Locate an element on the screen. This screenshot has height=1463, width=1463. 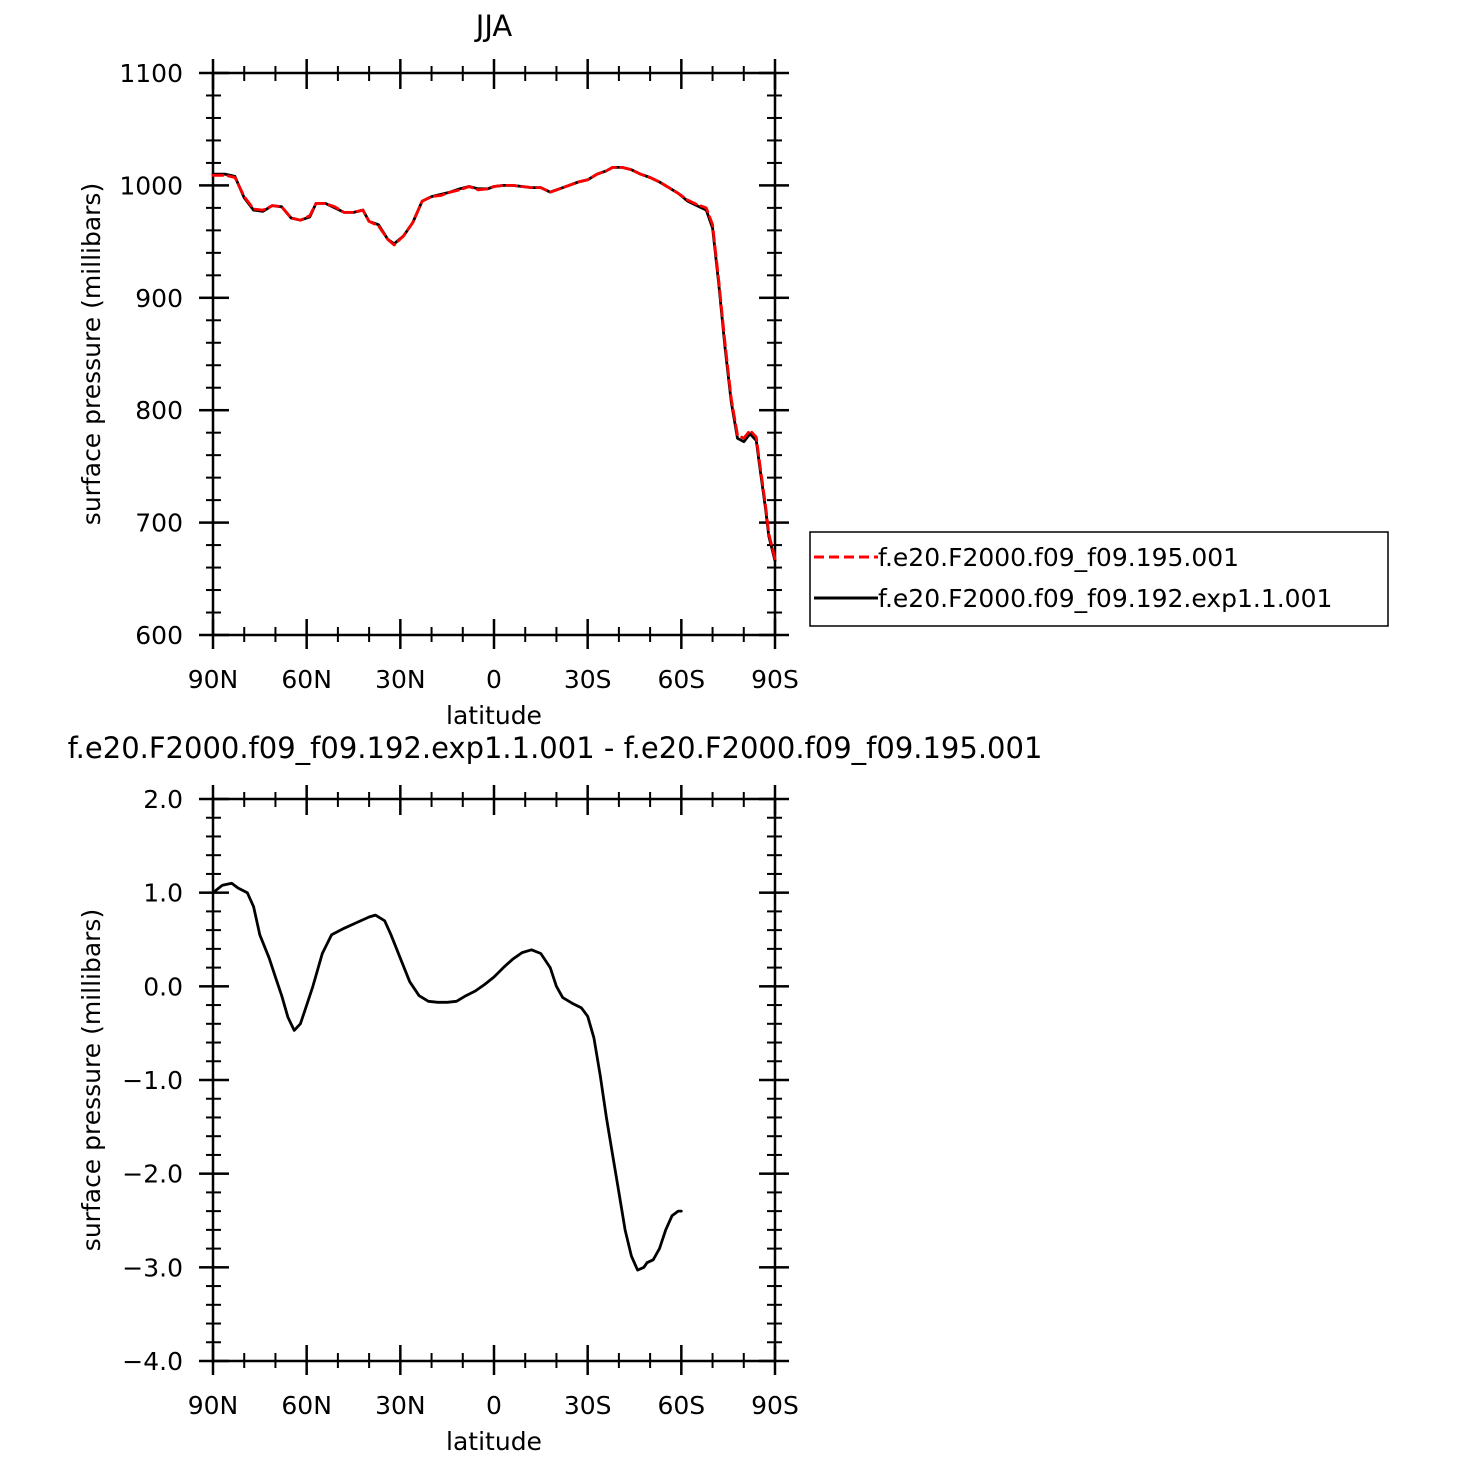
bottom-y-tick-label: −4.0 is located at coordinates (152, 1361).